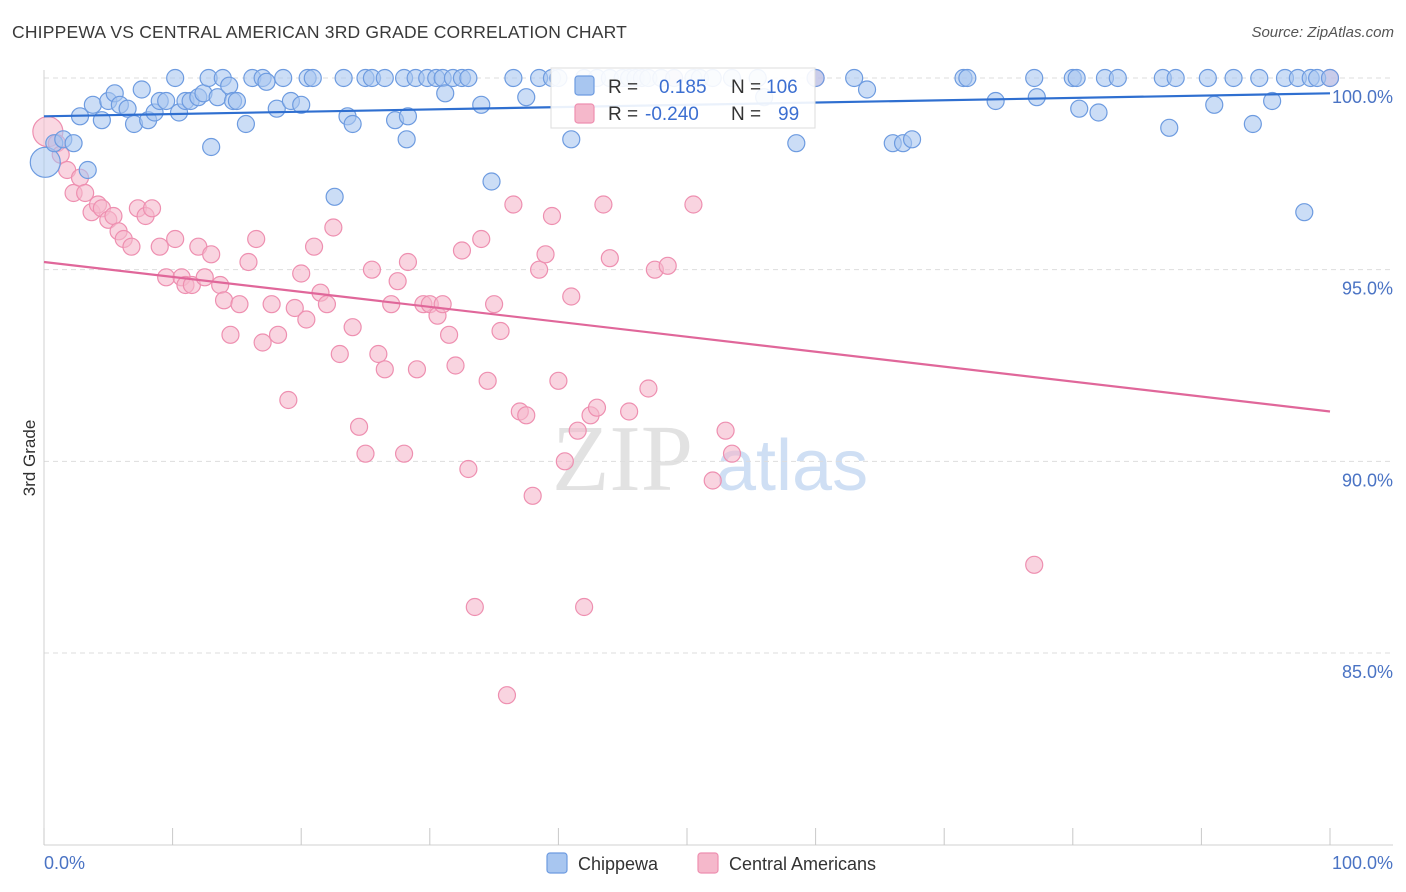  Describe the element at coordinates (1322, 32) in the screenshot. I see `source-credit: Source: ZipAtlas.com` at that location.